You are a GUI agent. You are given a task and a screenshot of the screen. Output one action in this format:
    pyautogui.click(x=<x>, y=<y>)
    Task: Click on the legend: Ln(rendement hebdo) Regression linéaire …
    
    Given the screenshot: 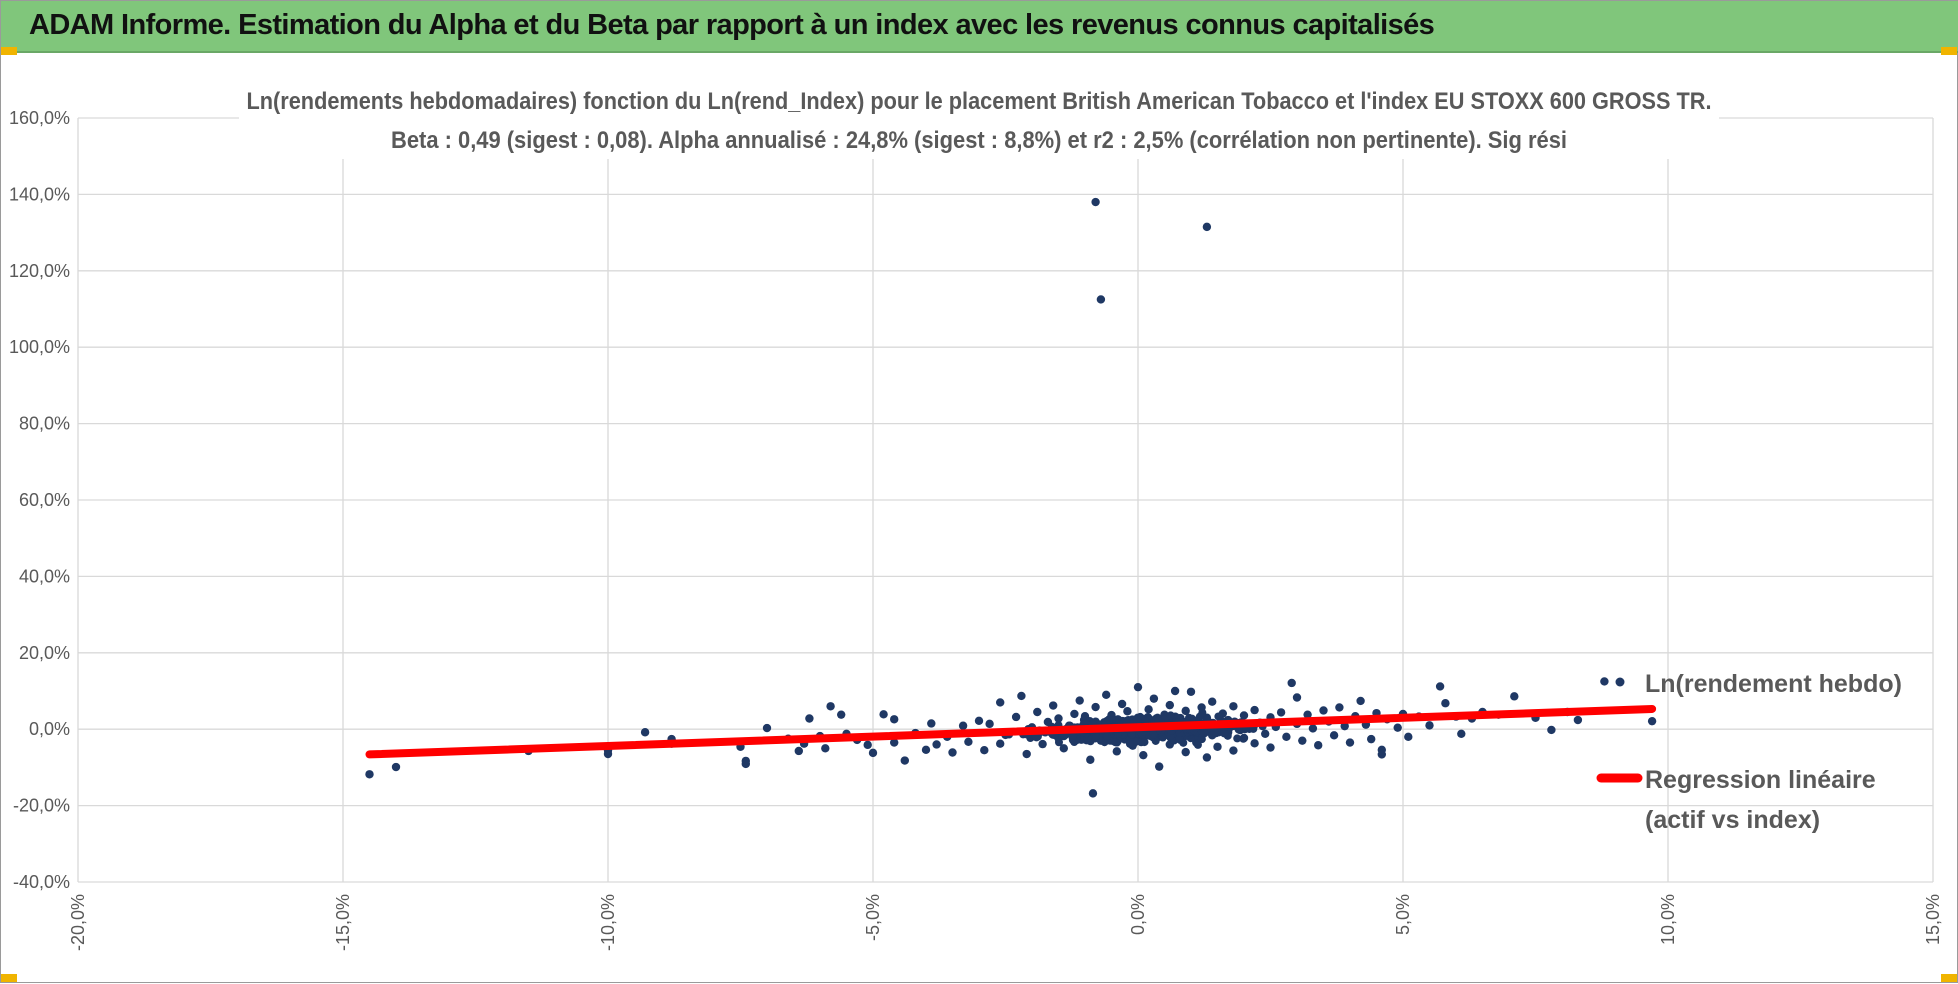 What is the action you would take?
    pyautogui.click(x=1749, y=752)
    